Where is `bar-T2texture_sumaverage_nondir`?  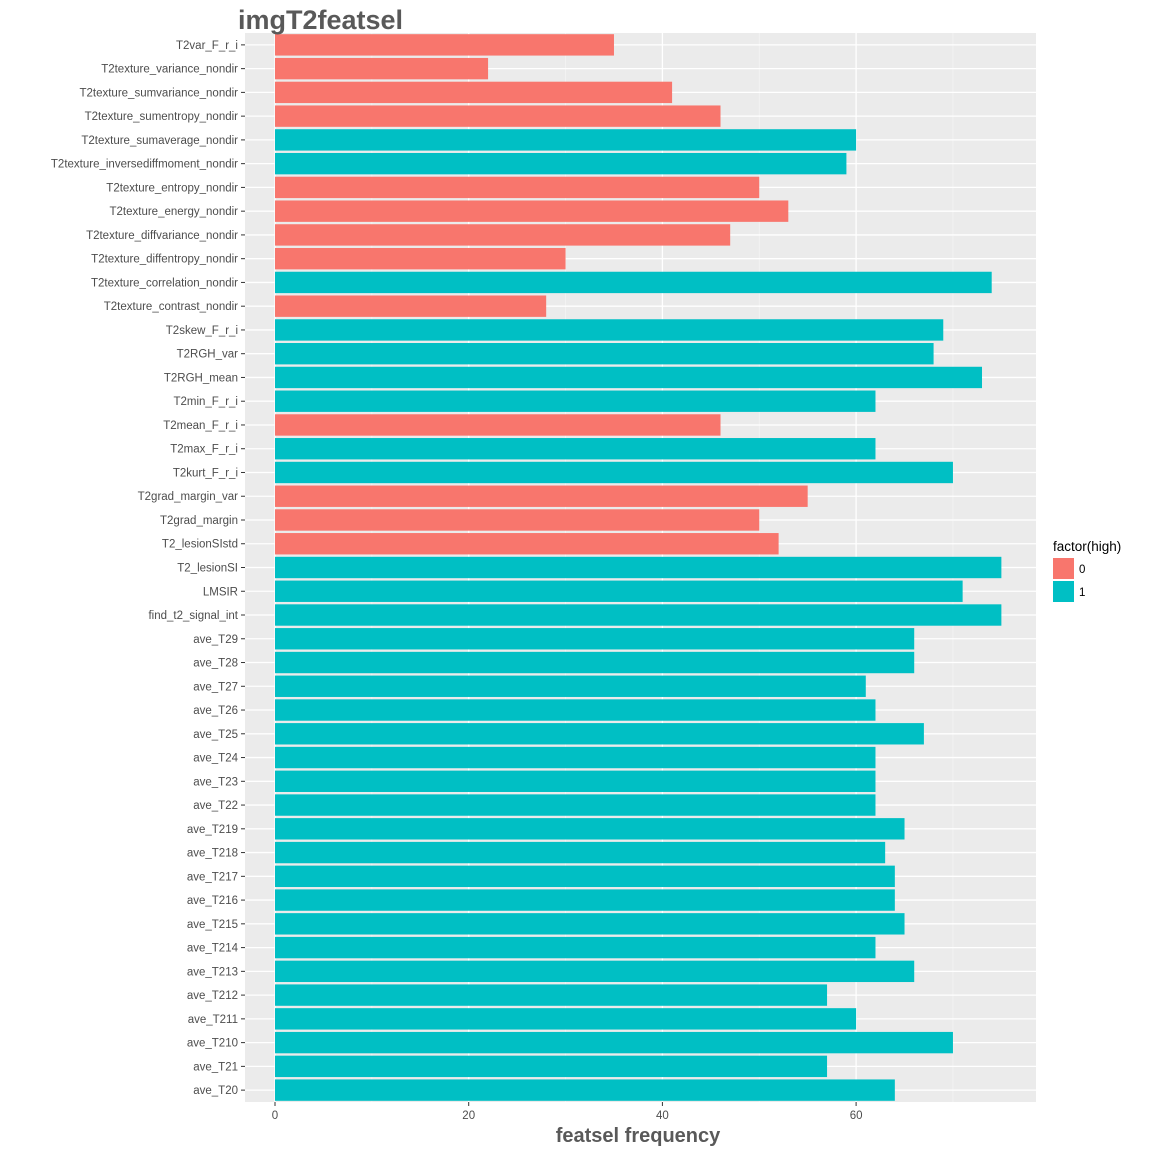
bar-T2texture_sumaverage_nondir is located at coordinates (566, 140).